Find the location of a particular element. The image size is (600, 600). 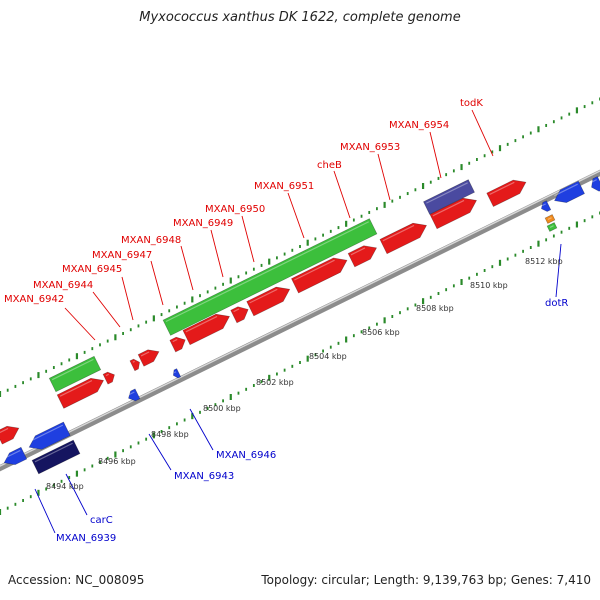

gene-label: MXAN_6944 is located at coordinates (63, 285).